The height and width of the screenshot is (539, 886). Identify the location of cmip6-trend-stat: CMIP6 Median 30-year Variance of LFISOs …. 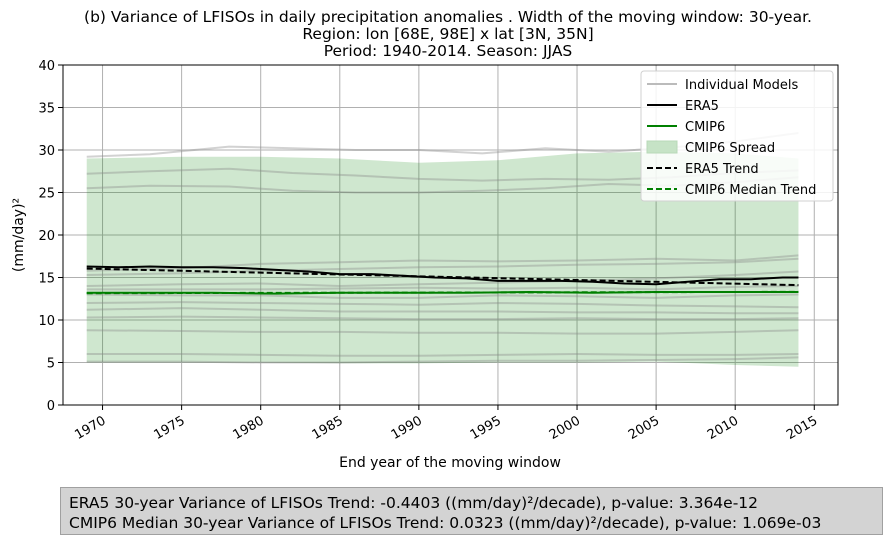
(445, 523).